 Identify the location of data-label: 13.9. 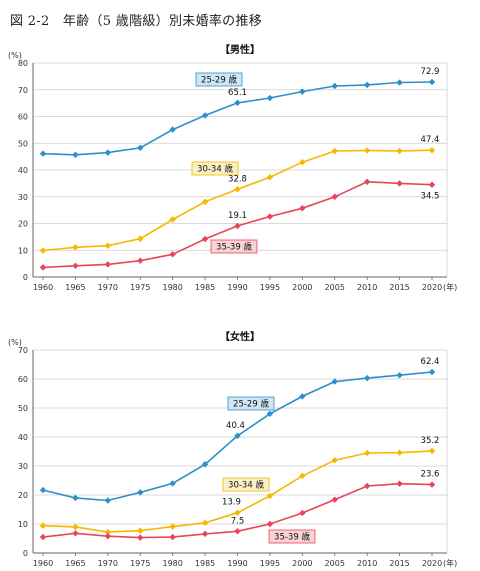
(231, 503).